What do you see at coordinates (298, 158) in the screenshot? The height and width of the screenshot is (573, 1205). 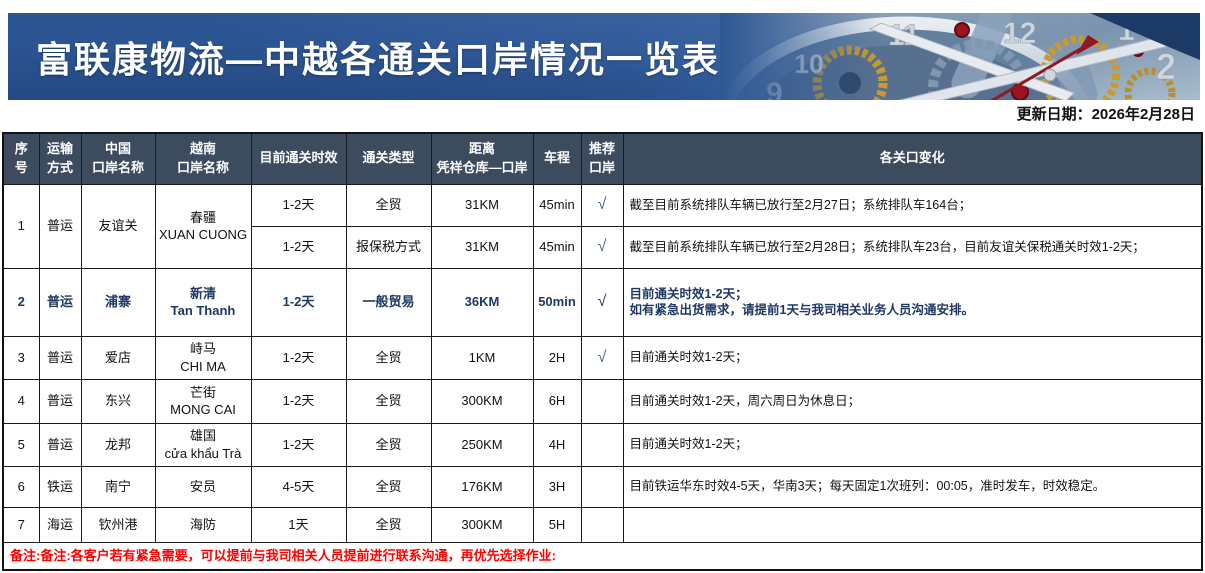 I see `col-header-4: 目前通关时效` at bounding box center [298, 158].